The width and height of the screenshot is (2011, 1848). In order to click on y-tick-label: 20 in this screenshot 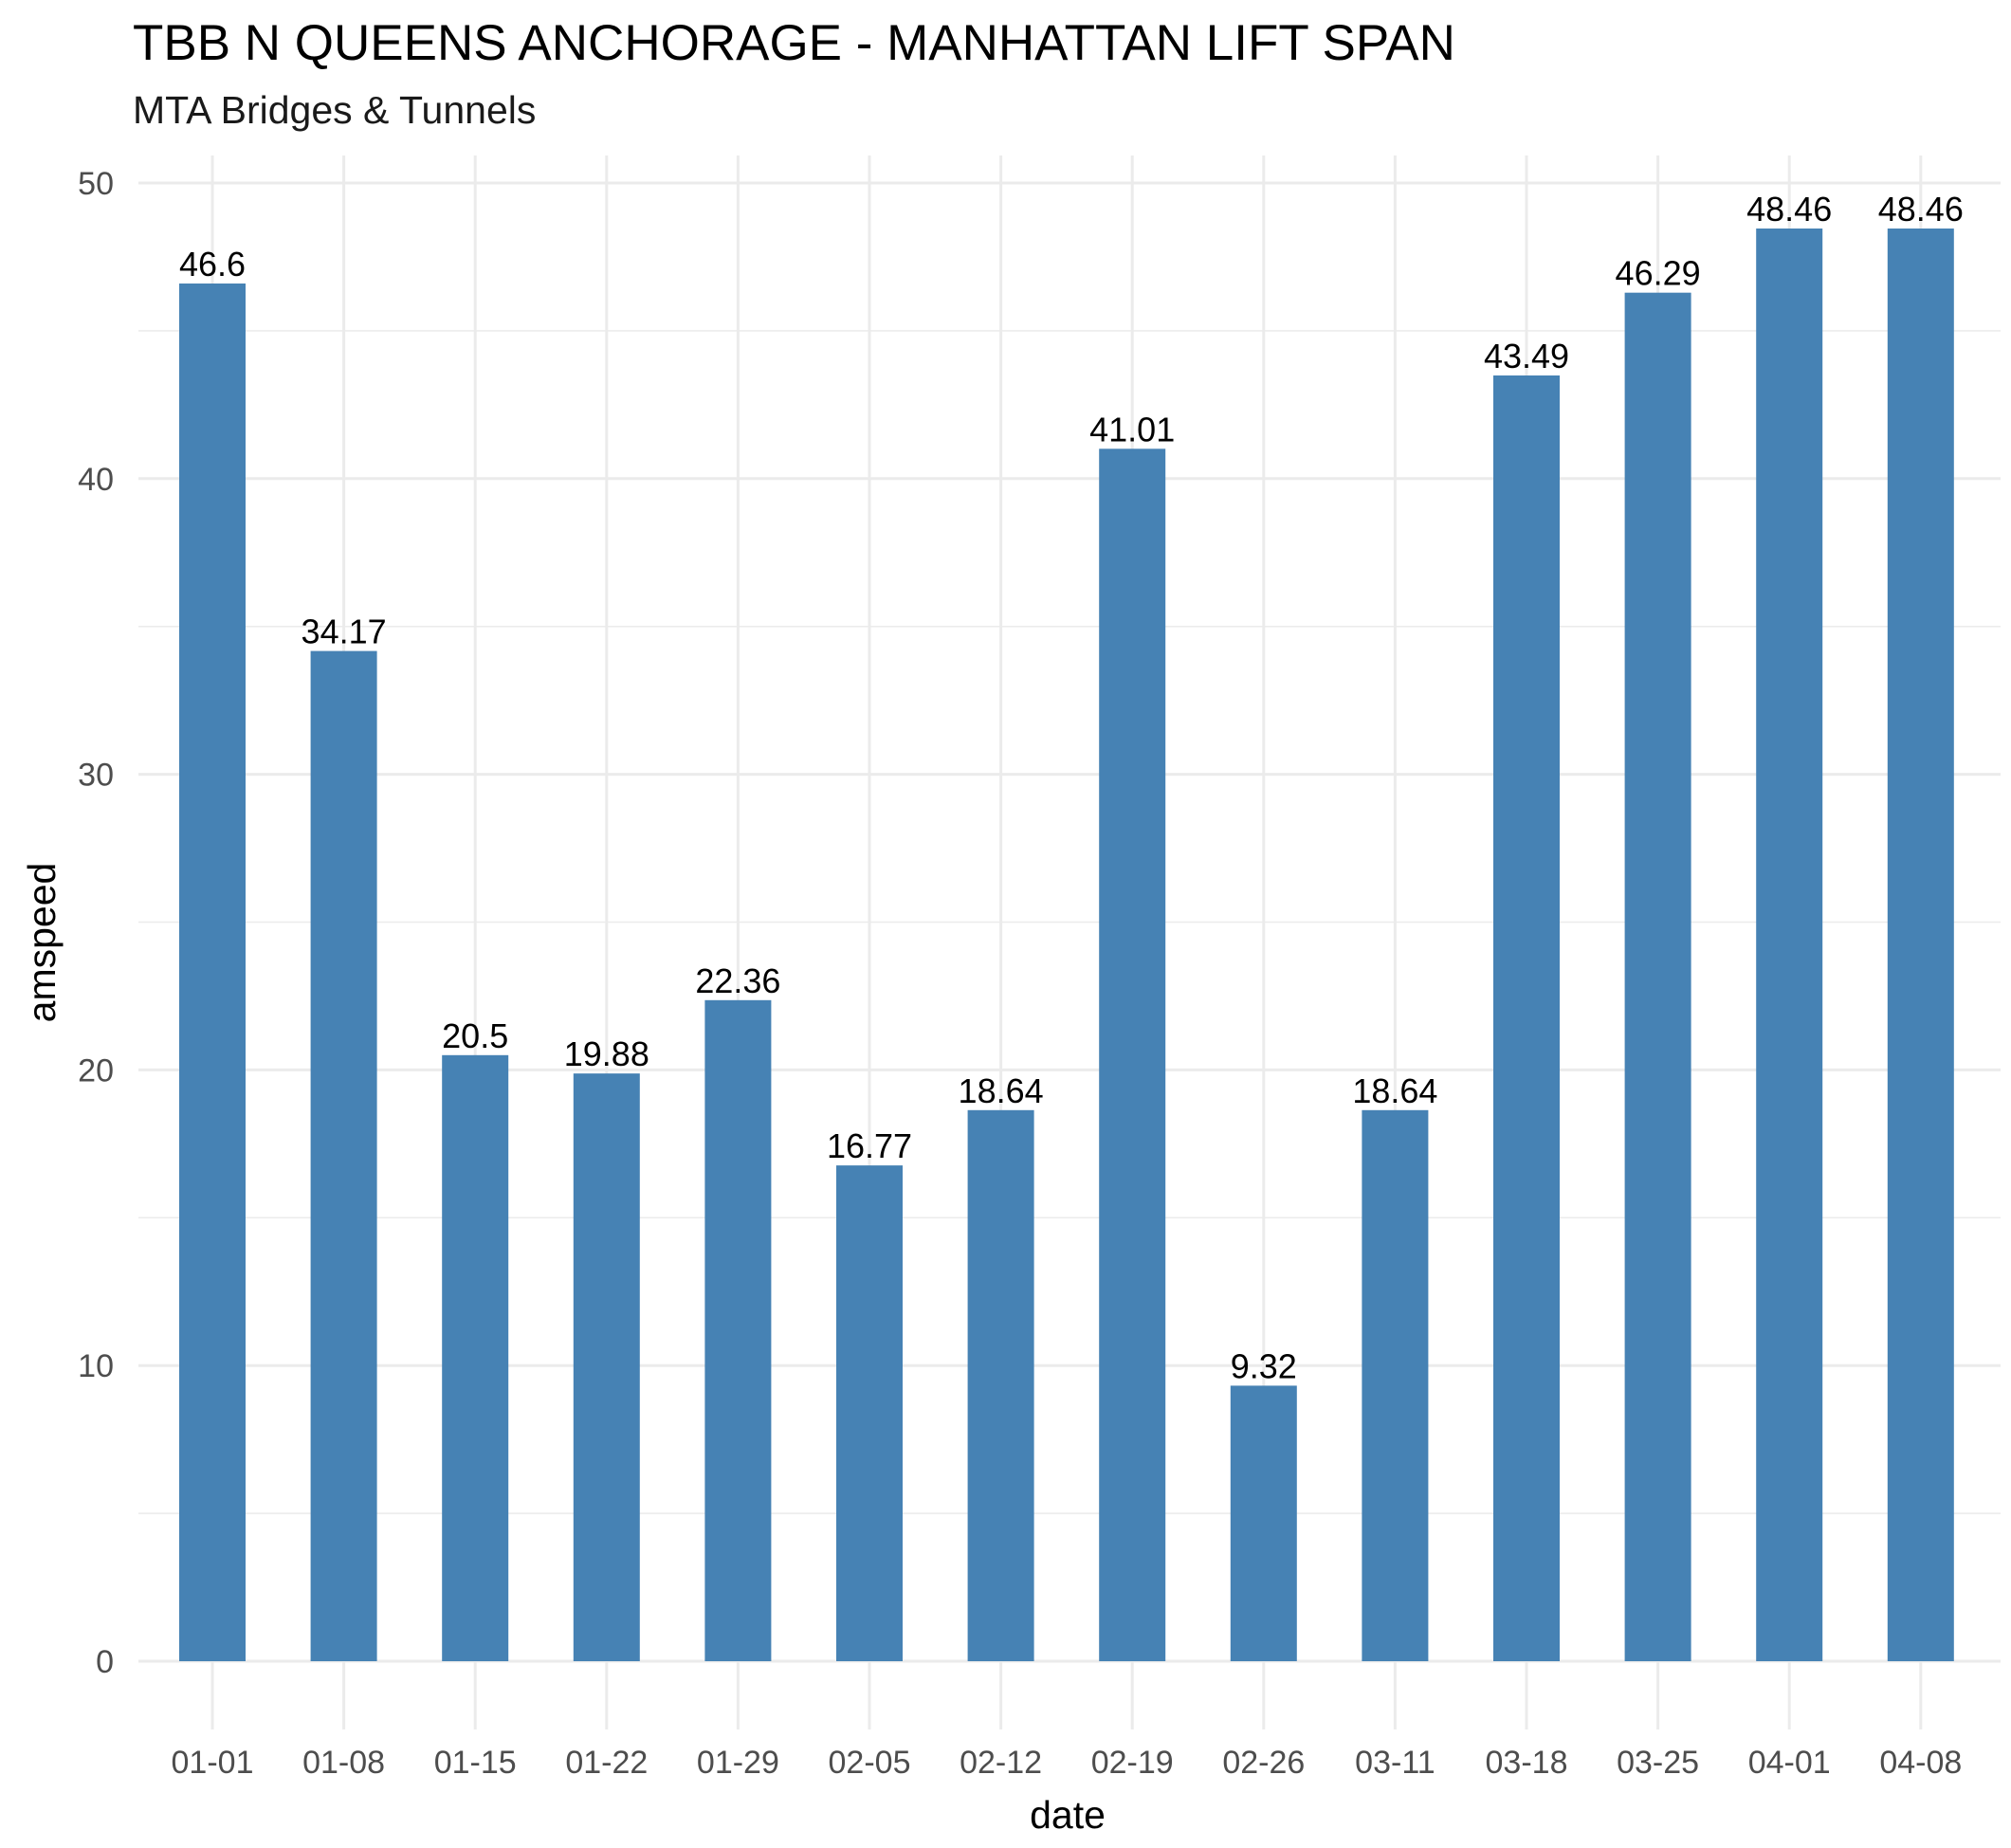, I will do `click(96, 1070)`.